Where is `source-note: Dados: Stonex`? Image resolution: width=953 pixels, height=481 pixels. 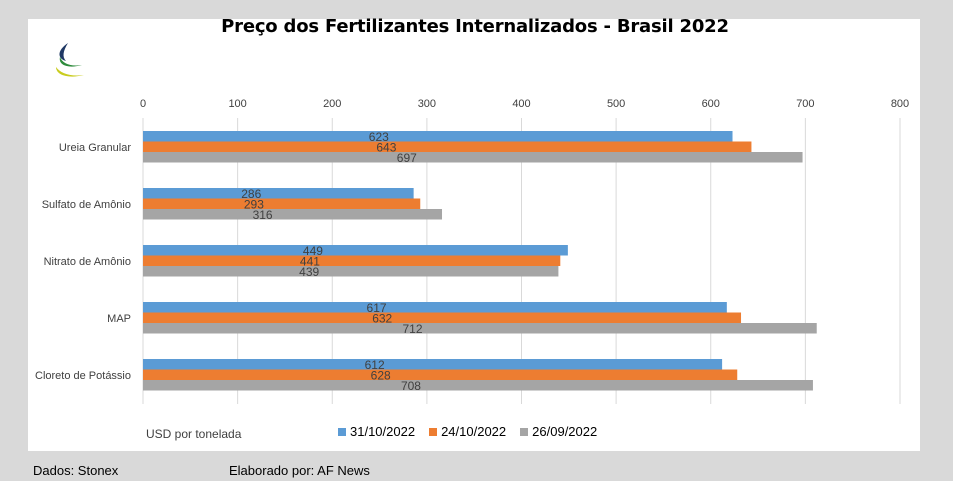 source-note: Dados: Stonex is located at coordinates (76, 470).